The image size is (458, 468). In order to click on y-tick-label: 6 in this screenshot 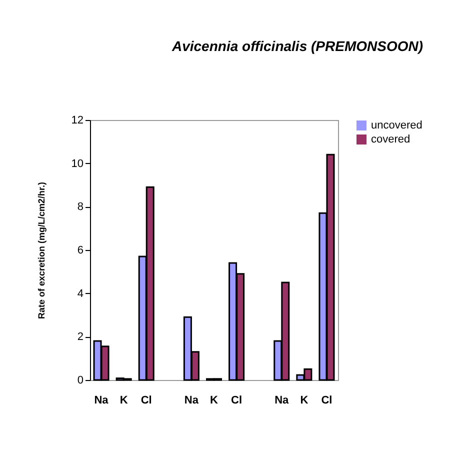, I will do `click(80, 250)`.